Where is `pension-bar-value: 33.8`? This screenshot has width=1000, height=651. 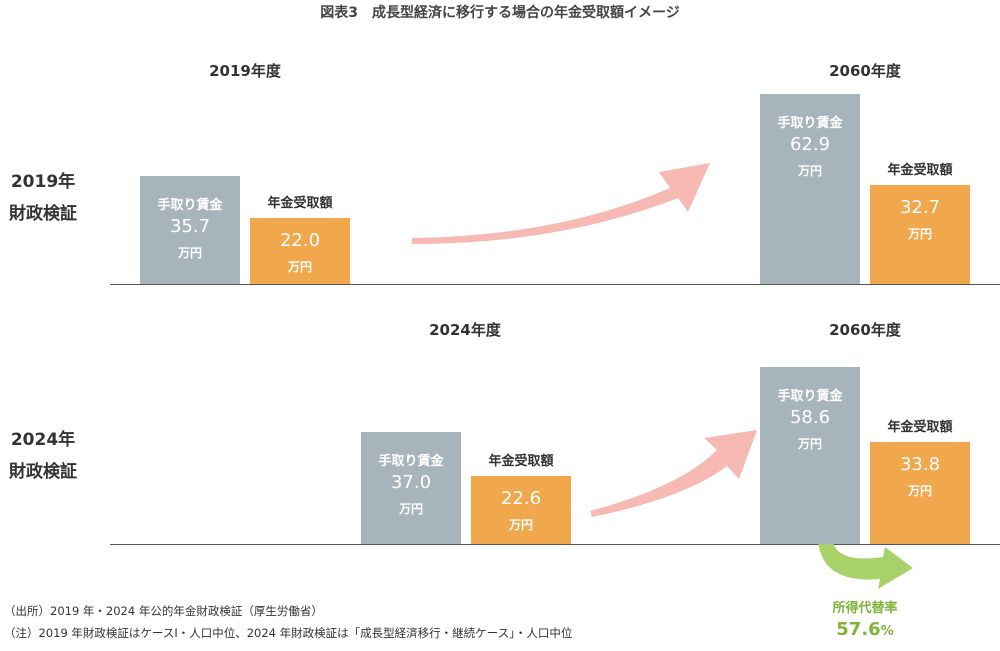 pension-bar-value: 33.8 is located at coordinates (920, 464).